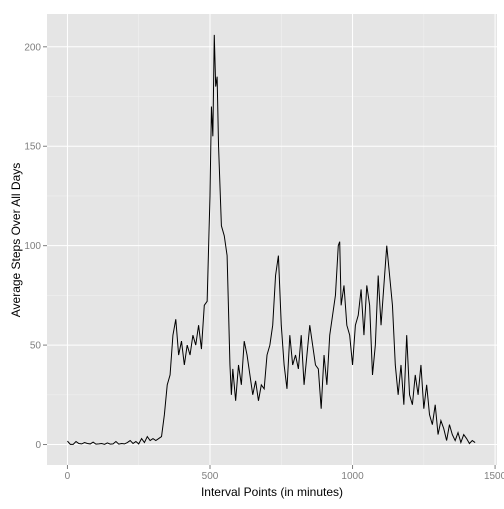 The height and width of the screenshot is (509, 504). Describe the element at coordinates (32, 246) in the screenshot. I see `y-tick-label: 100` at that location.